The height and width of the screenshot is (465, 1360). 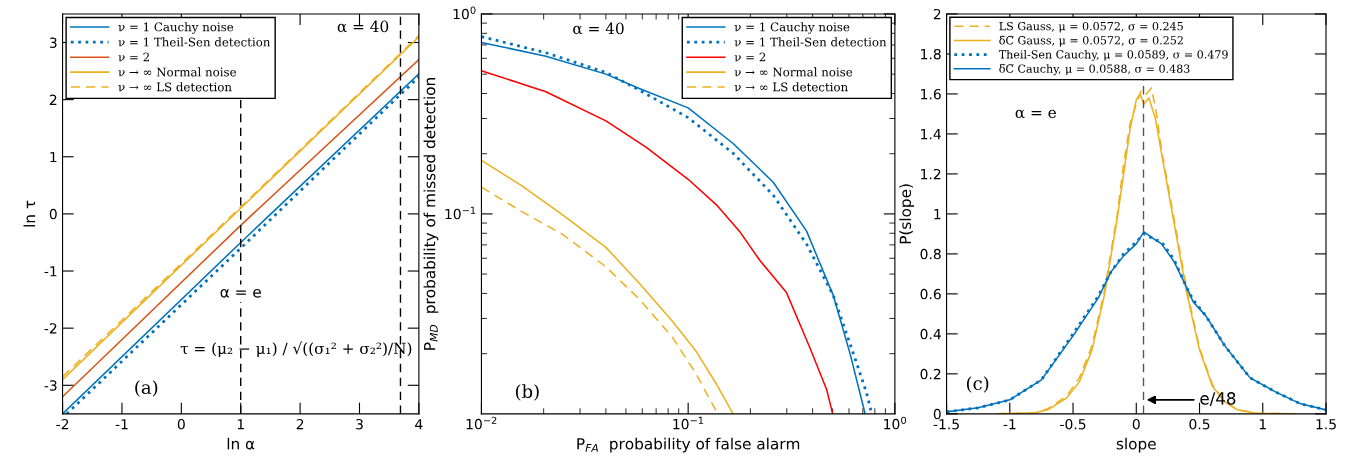 What do you see at coordinates (481, 423) in the screenshot?
I see `x-tick-label: 10$^{−2}$` at bounding box center [481, 423].